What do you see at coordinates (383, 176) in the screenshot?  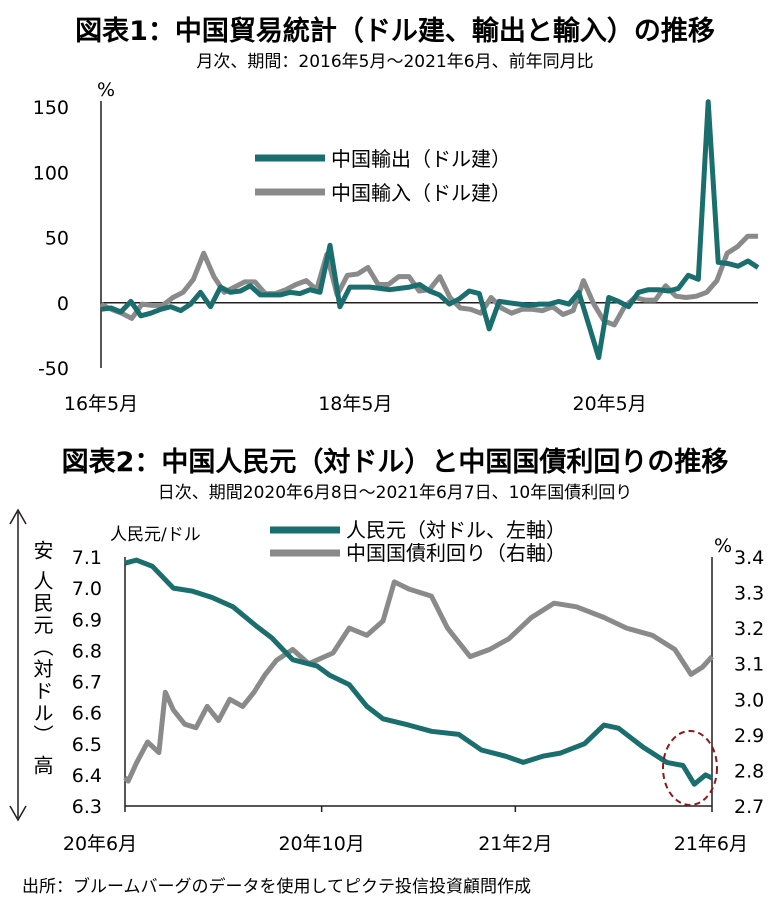 I see `chart1-legend: 中国輸出（ドル建） 中国輸入（ドル建）` at bounding box center [383, 176].